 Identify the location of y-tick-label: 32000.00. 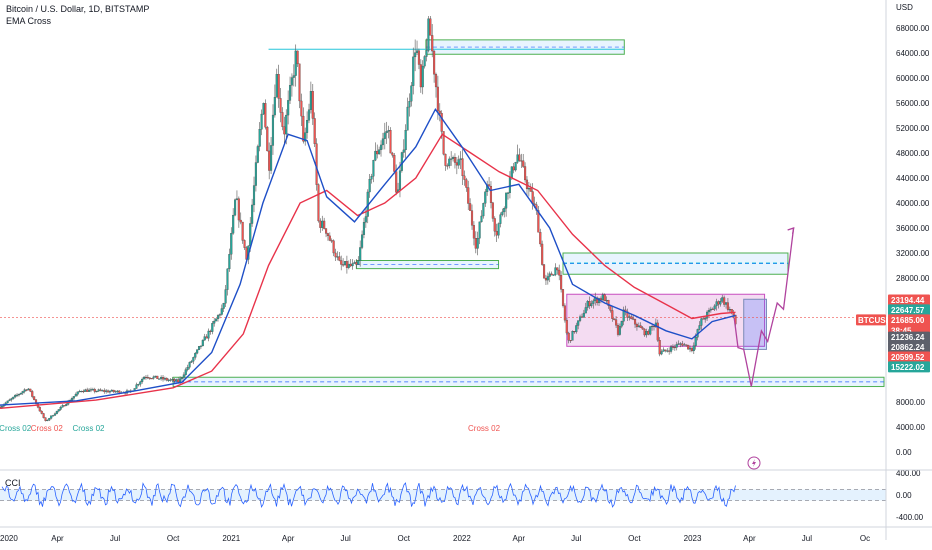
(913, 253).